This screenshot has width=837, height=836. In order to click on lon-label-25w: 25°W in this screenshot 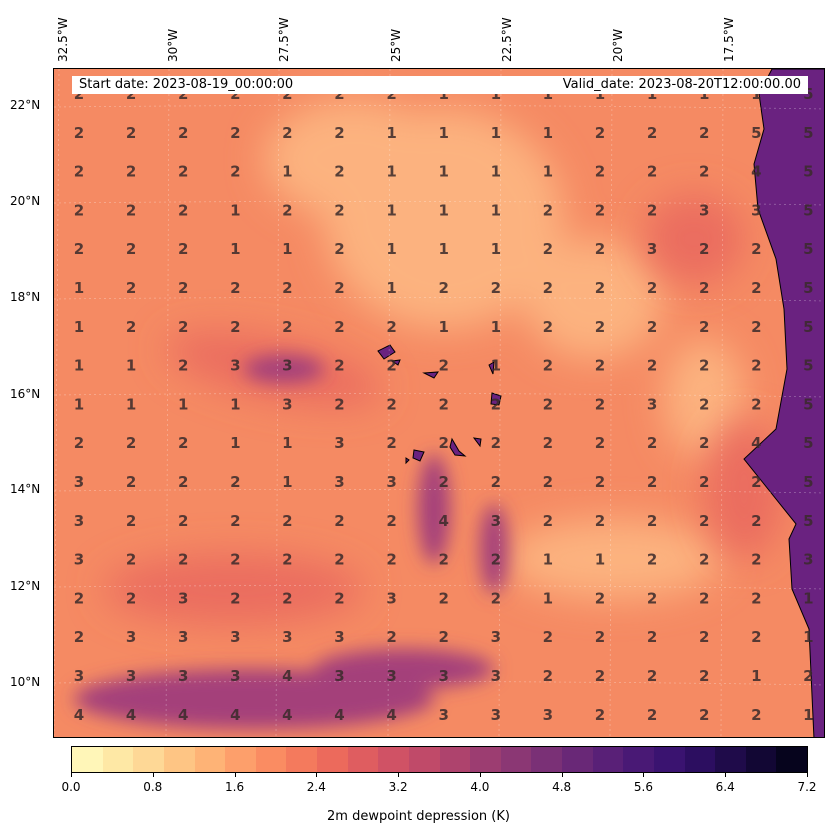, I will do `click(396, 45)`.